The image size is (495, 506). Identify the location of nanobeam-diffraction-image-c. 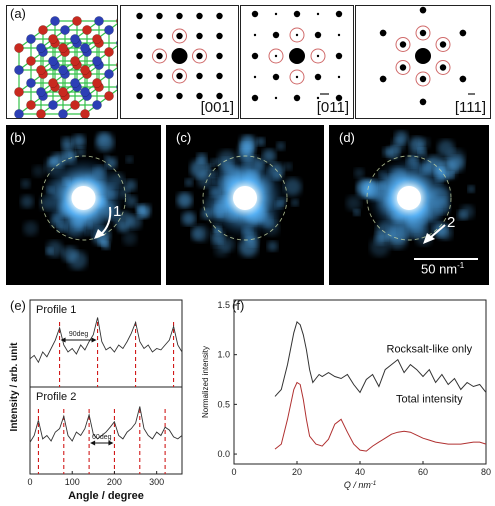
(245, 205).